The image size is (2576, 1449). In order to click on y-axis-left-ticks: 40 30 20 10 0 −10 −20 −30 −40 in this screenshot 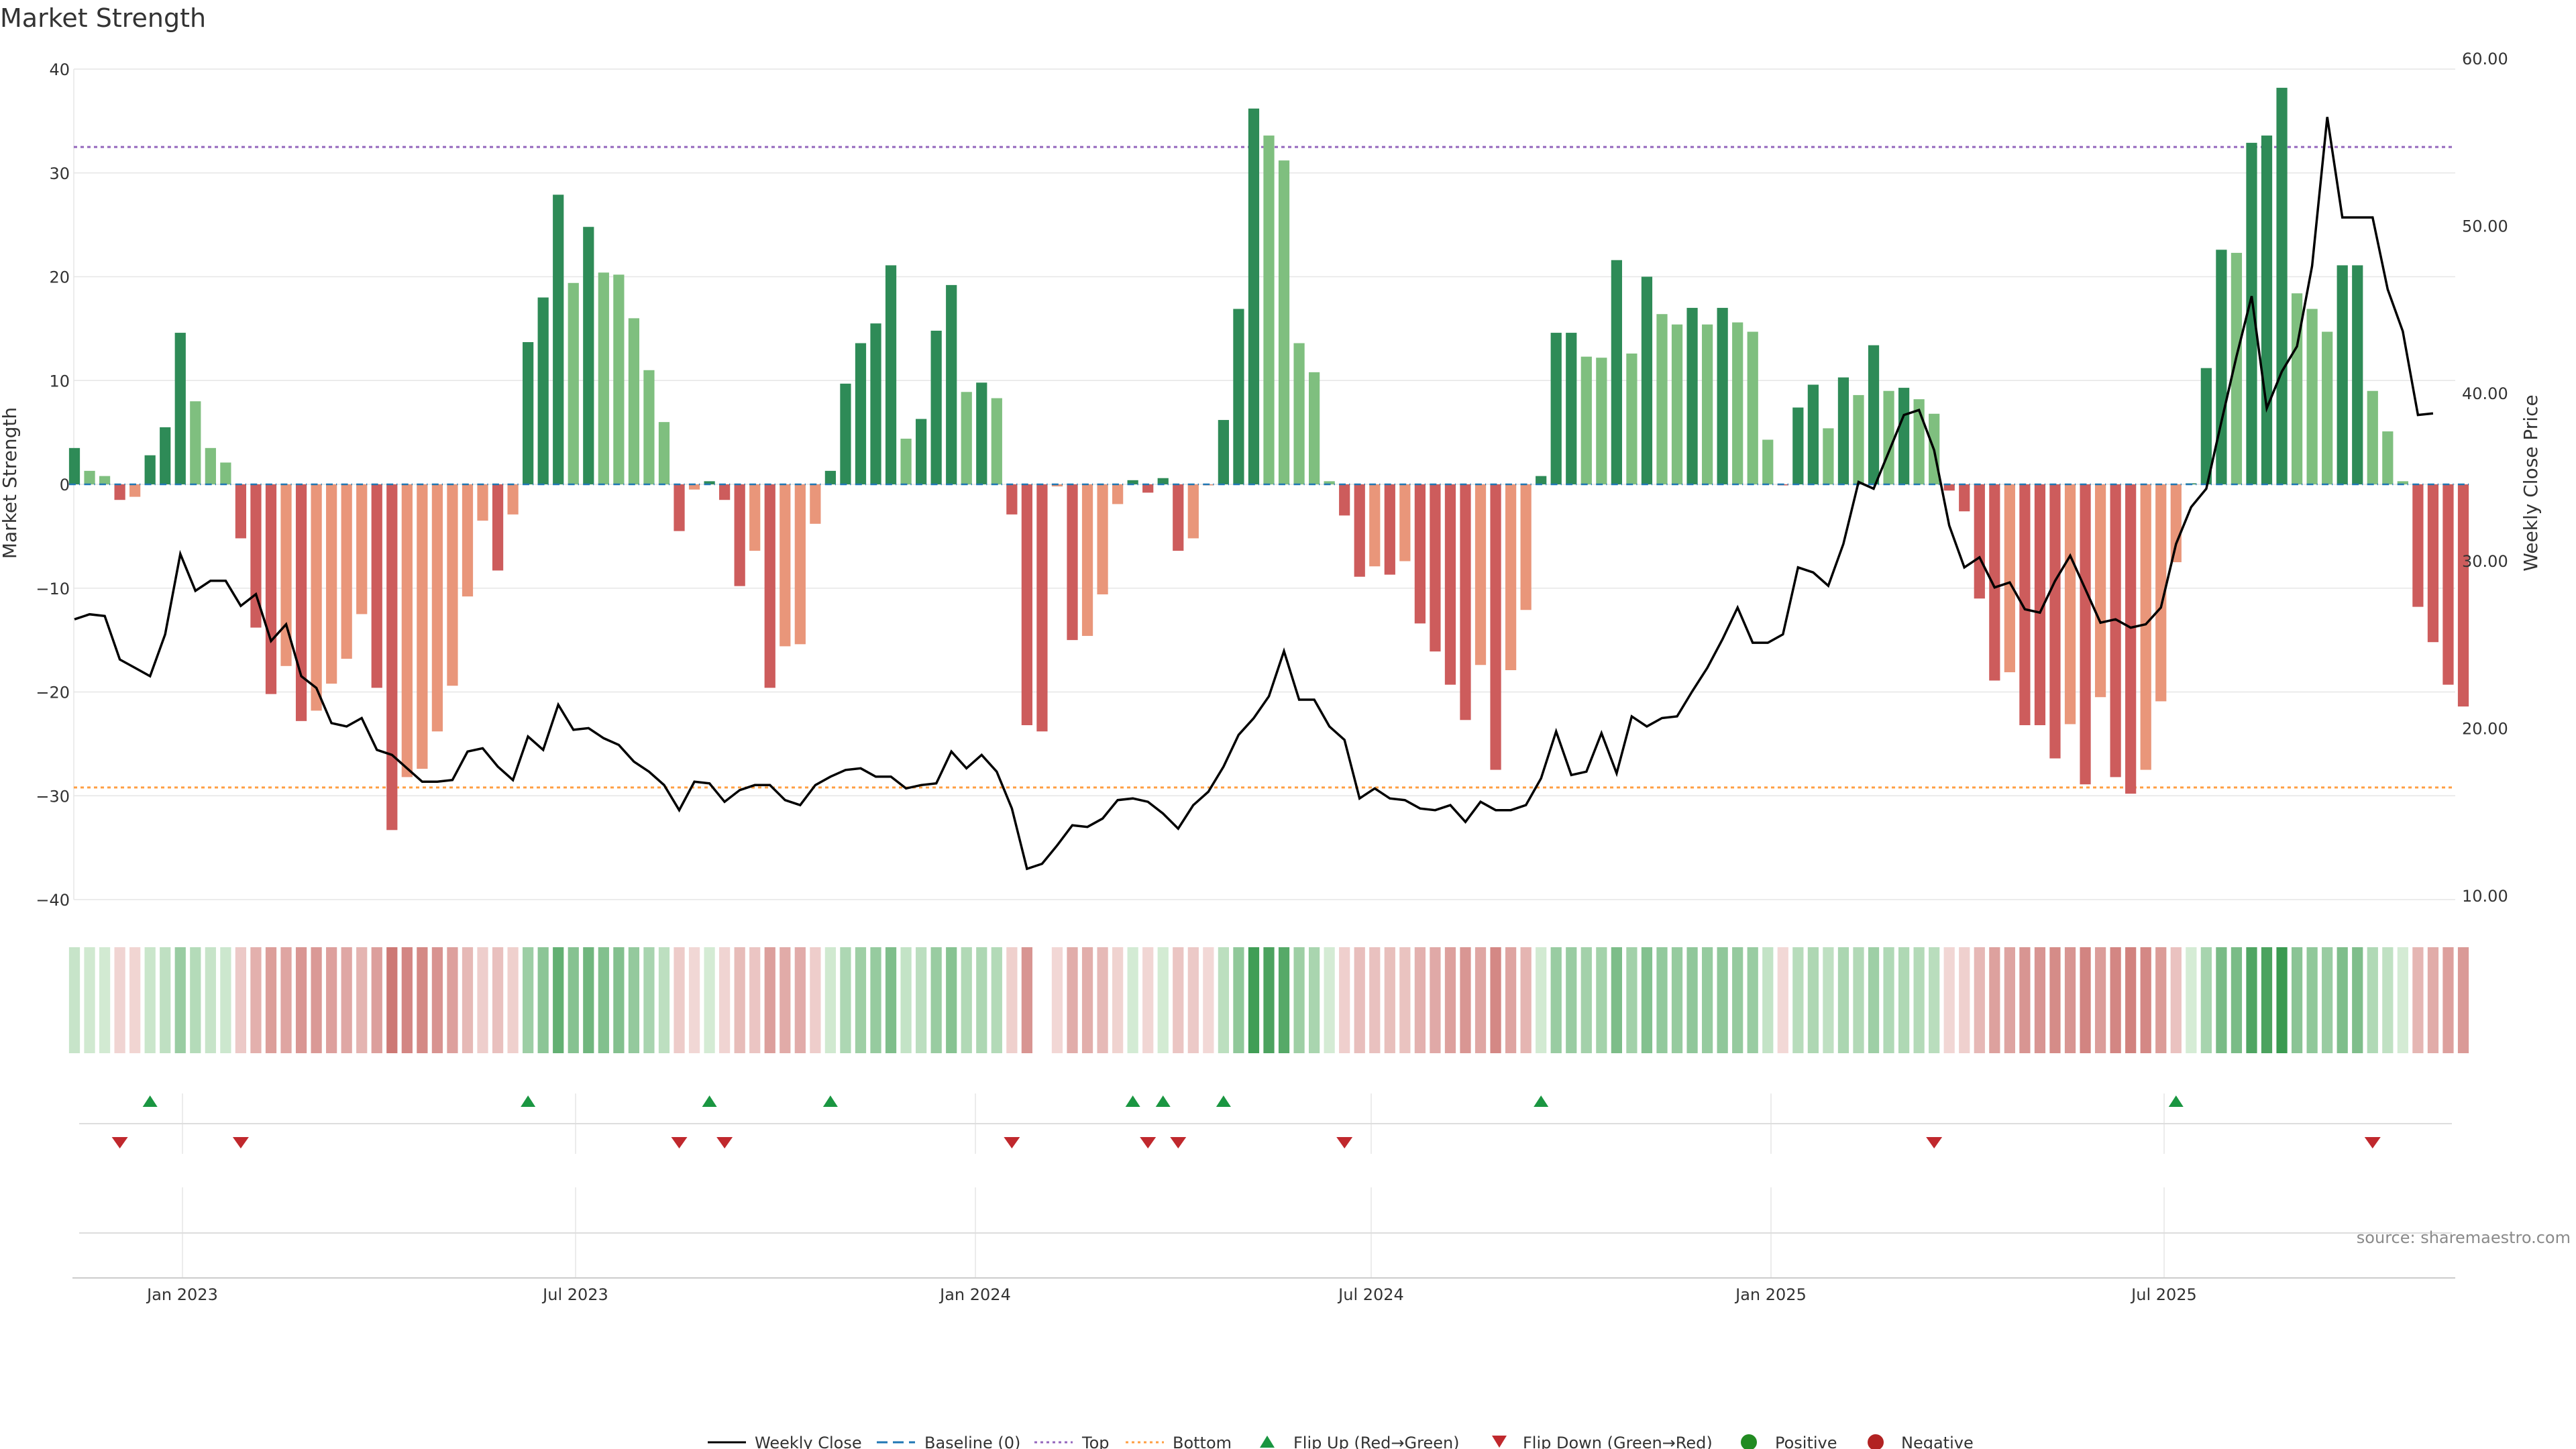, I will do `click(53, 485)`.